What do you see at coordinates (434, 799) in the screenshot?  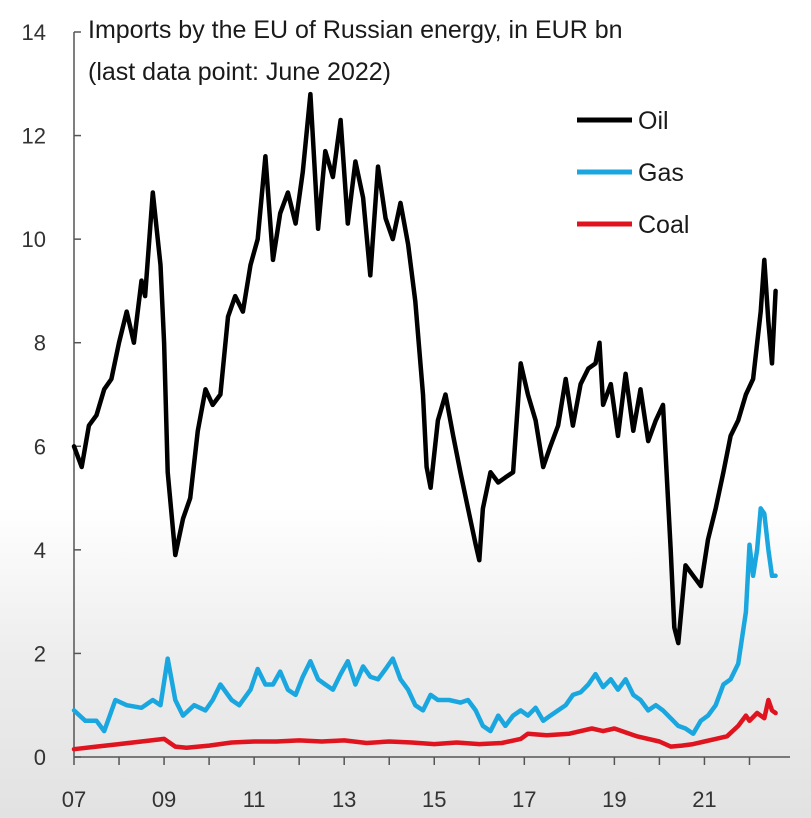 I see `x-tick-label: 15` at bounding box center [434, 799].